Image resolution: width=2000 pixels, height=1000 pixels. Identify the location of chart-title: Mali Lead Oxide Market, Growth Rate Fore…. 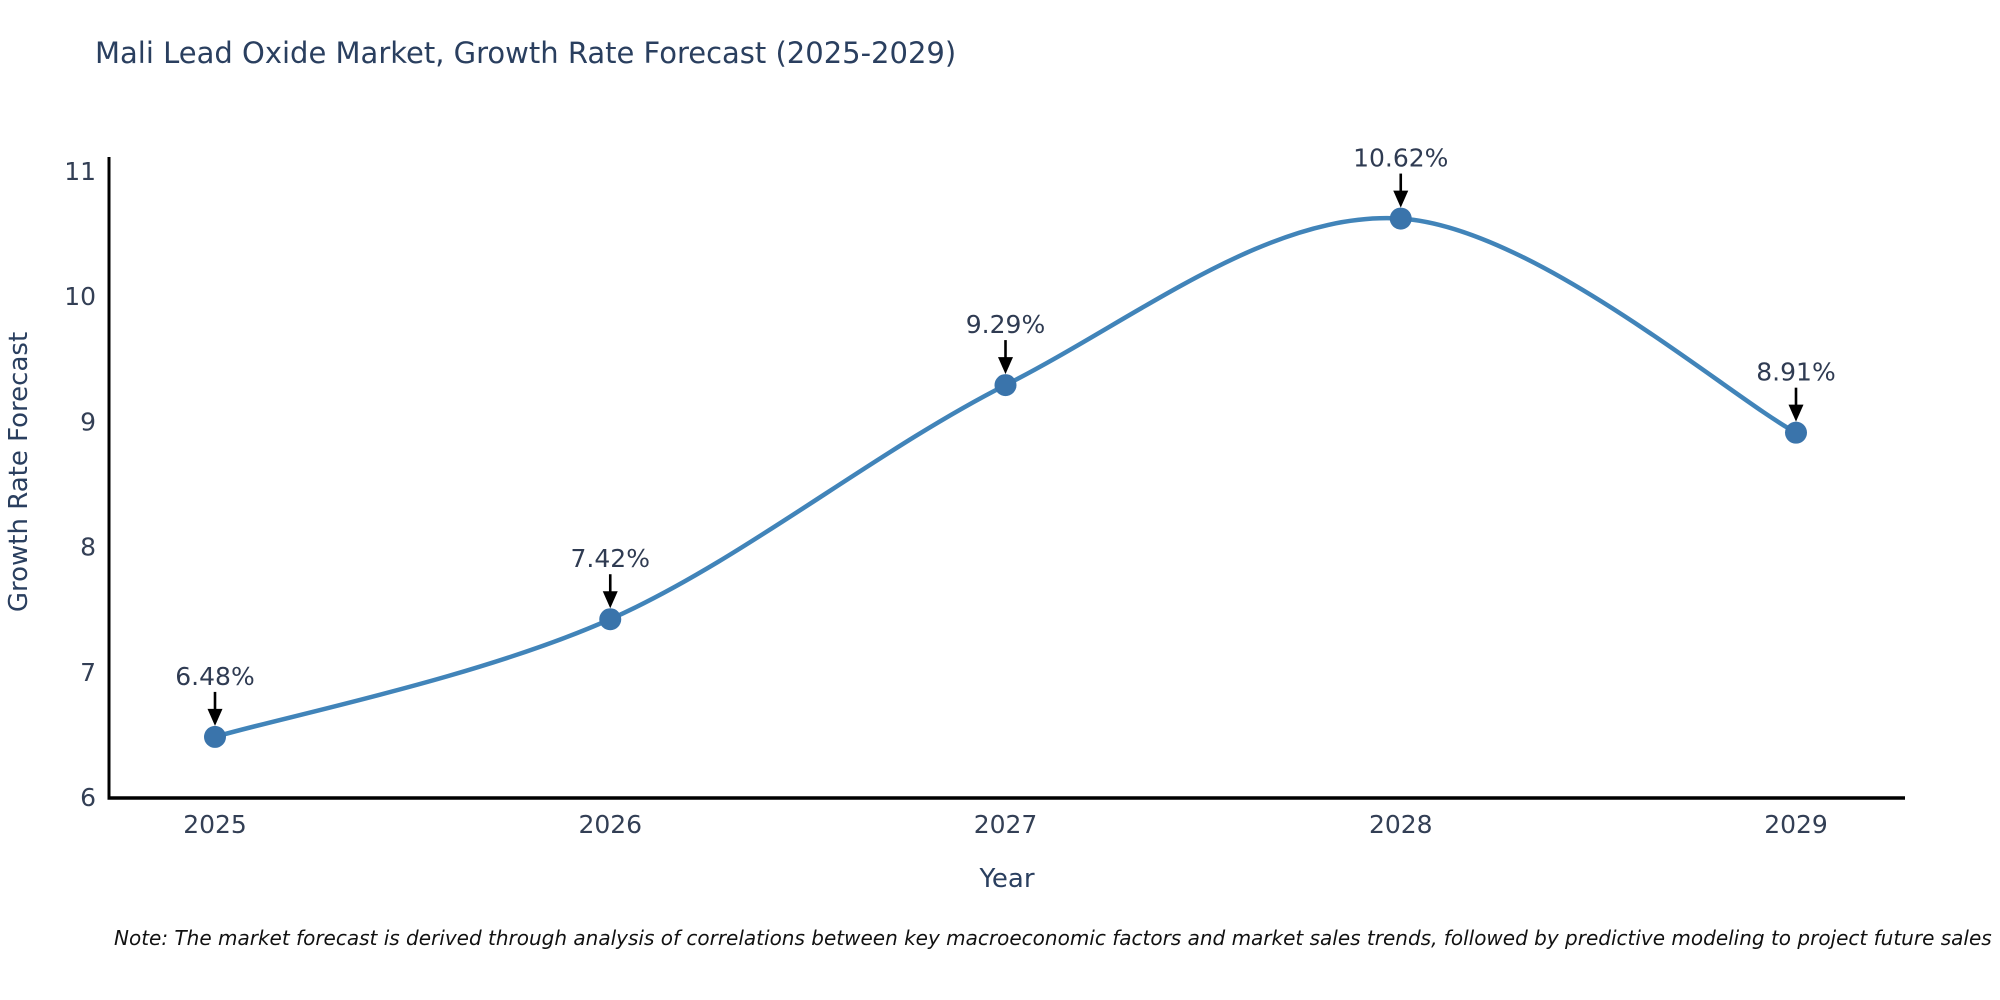
(526, 53).